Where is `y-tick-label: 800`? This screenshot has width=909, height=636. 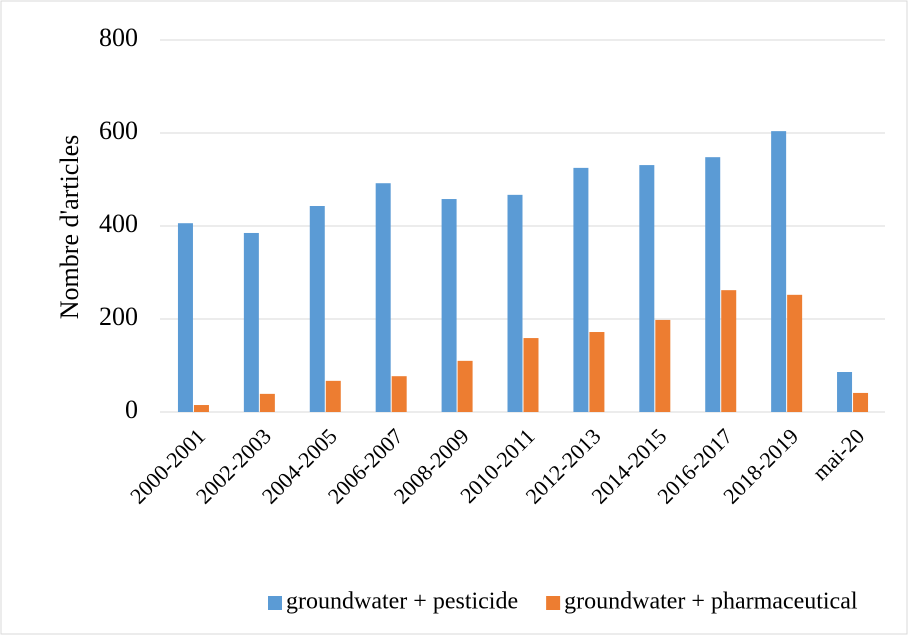 y-tick-label: 800 is located at coordinates (118, 37).